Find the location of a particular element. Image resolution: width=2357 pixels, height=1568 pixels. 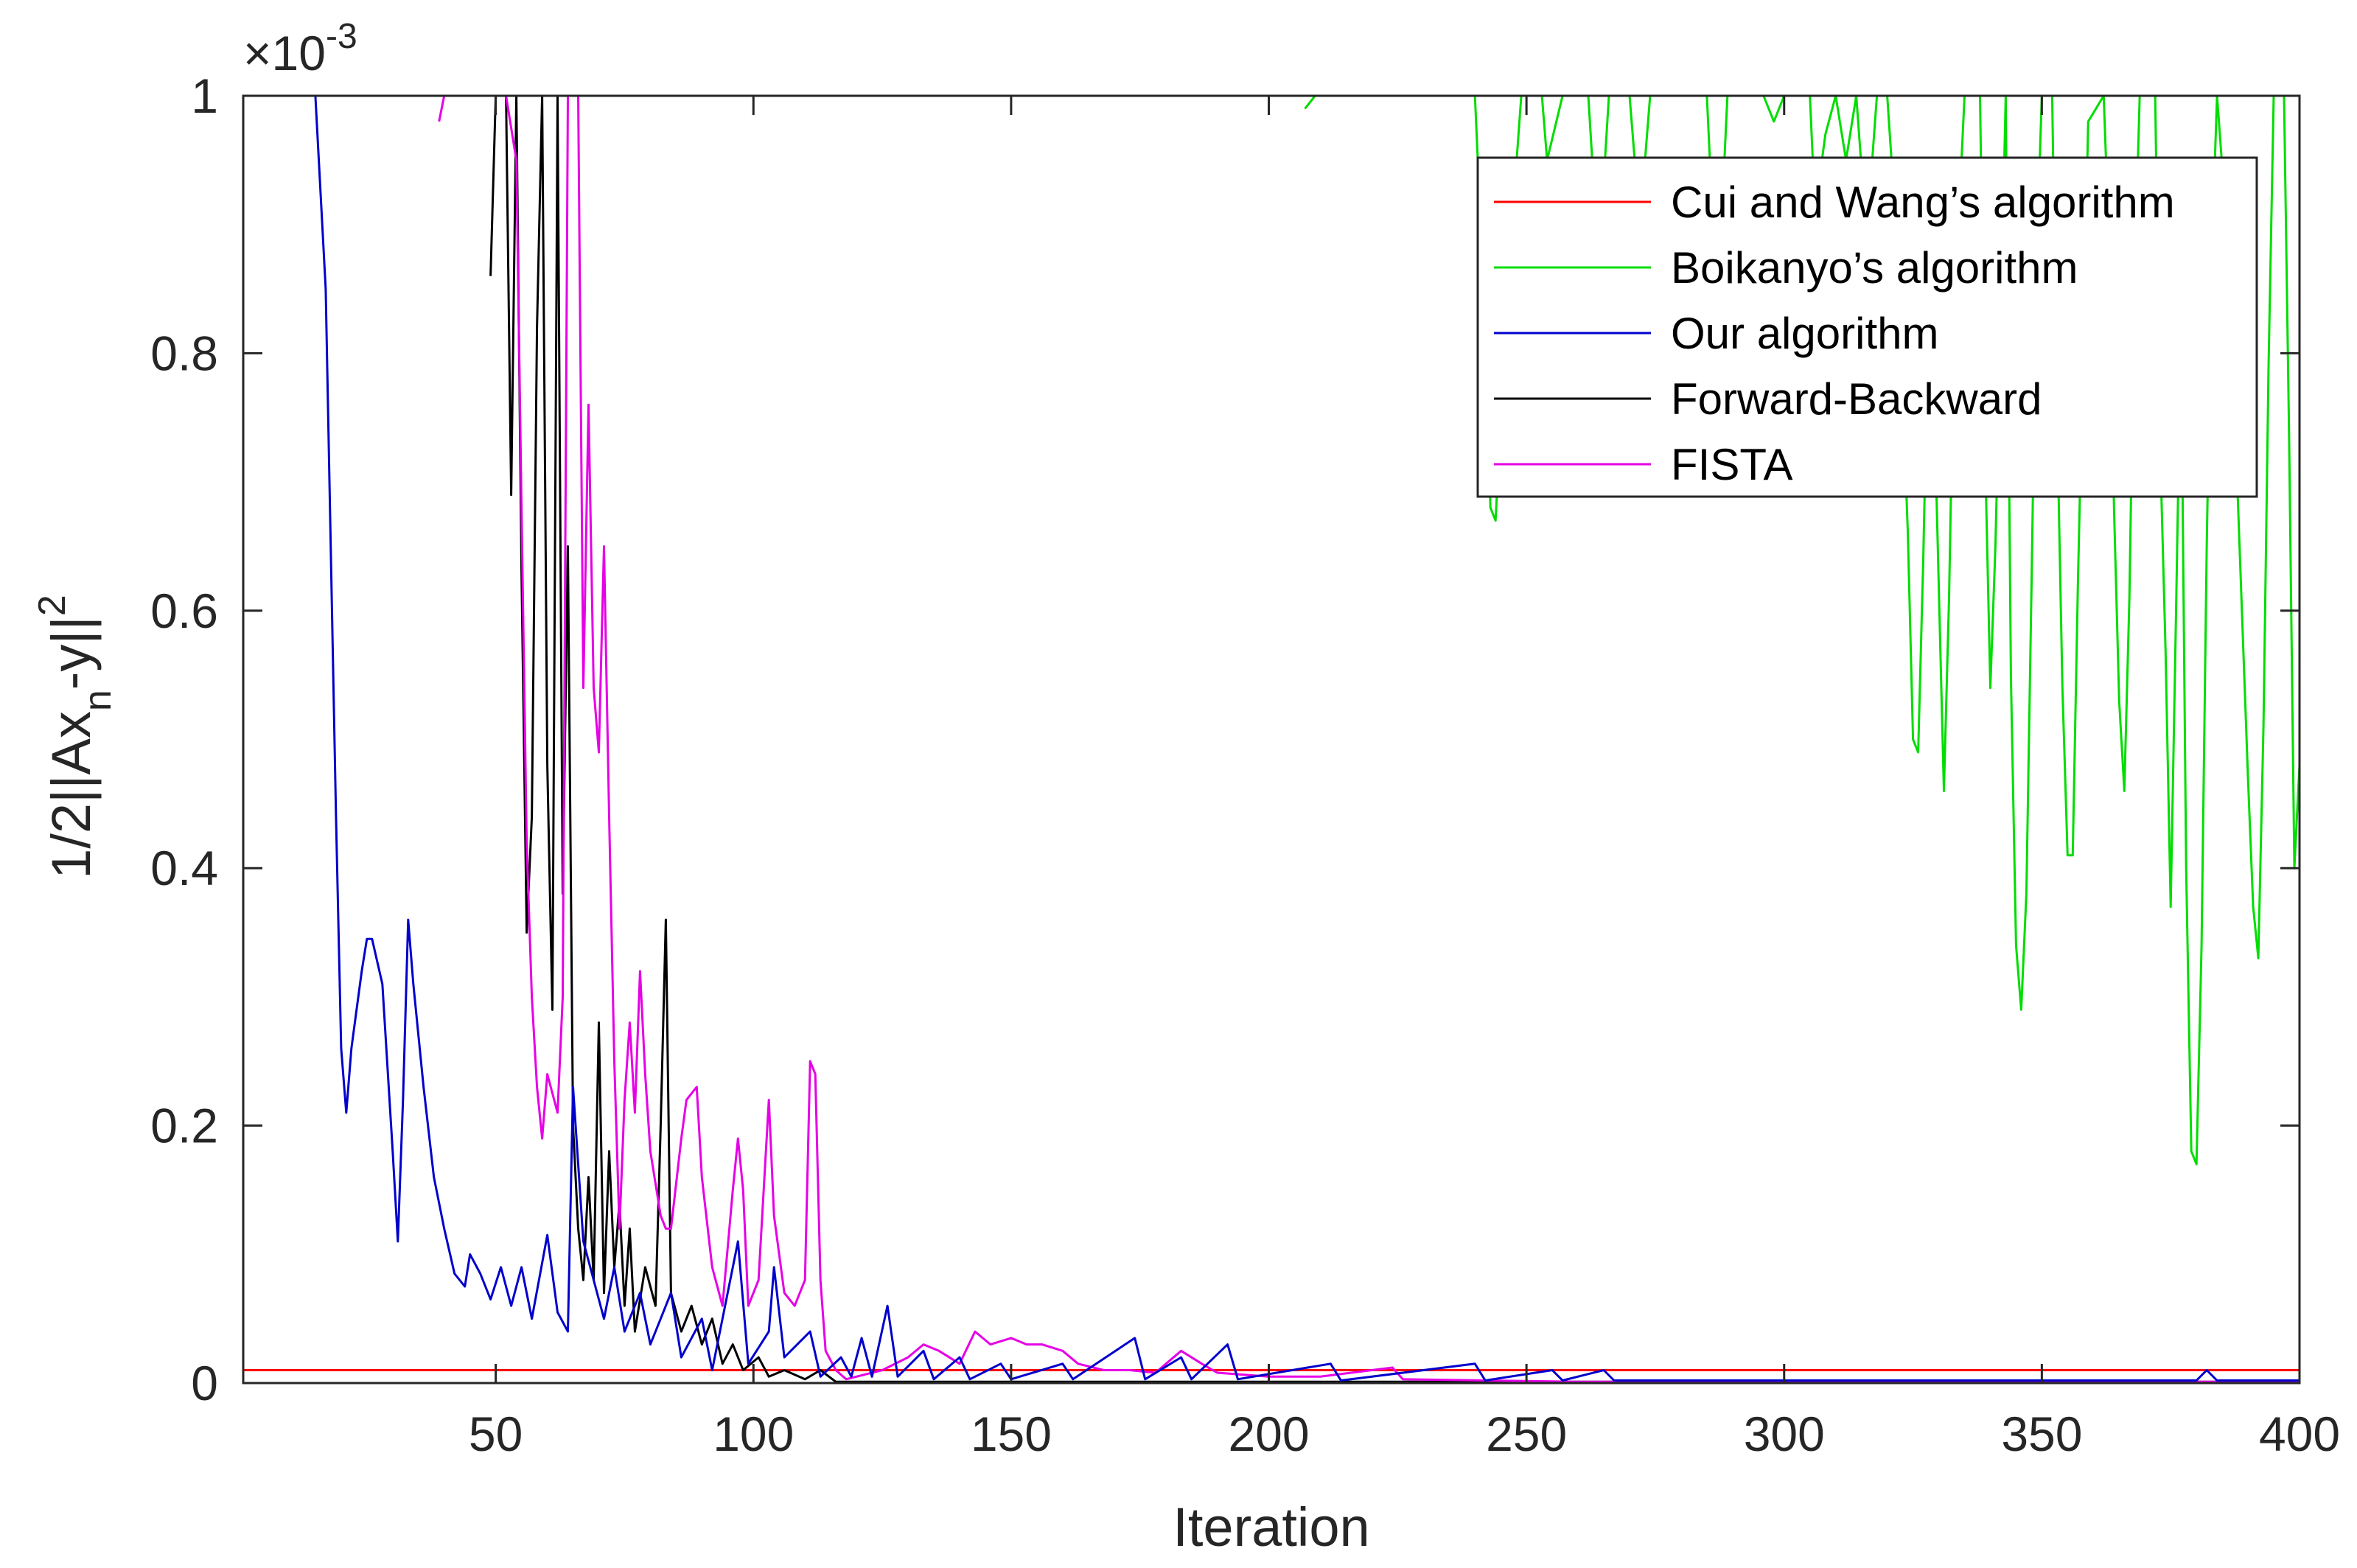

y-tick-label: 0 is located at coordinates (205, 1383).